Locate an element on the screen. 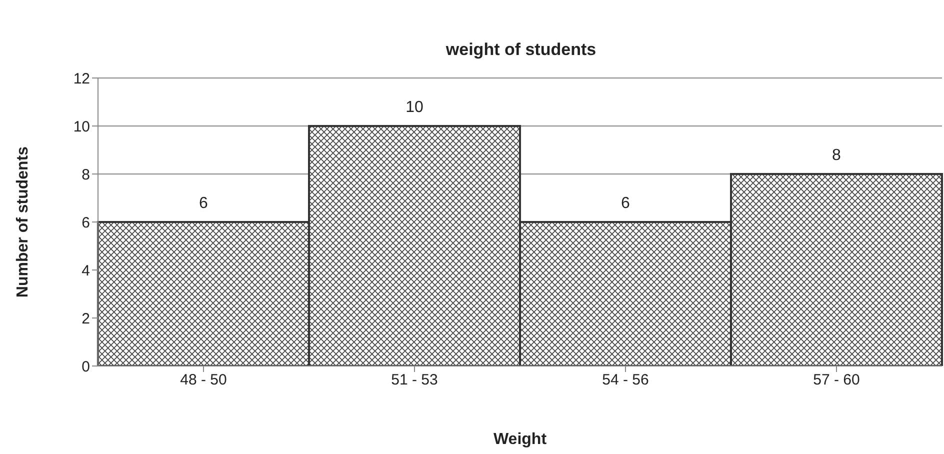  data-label: 8 is located at coordinates (837, 155).